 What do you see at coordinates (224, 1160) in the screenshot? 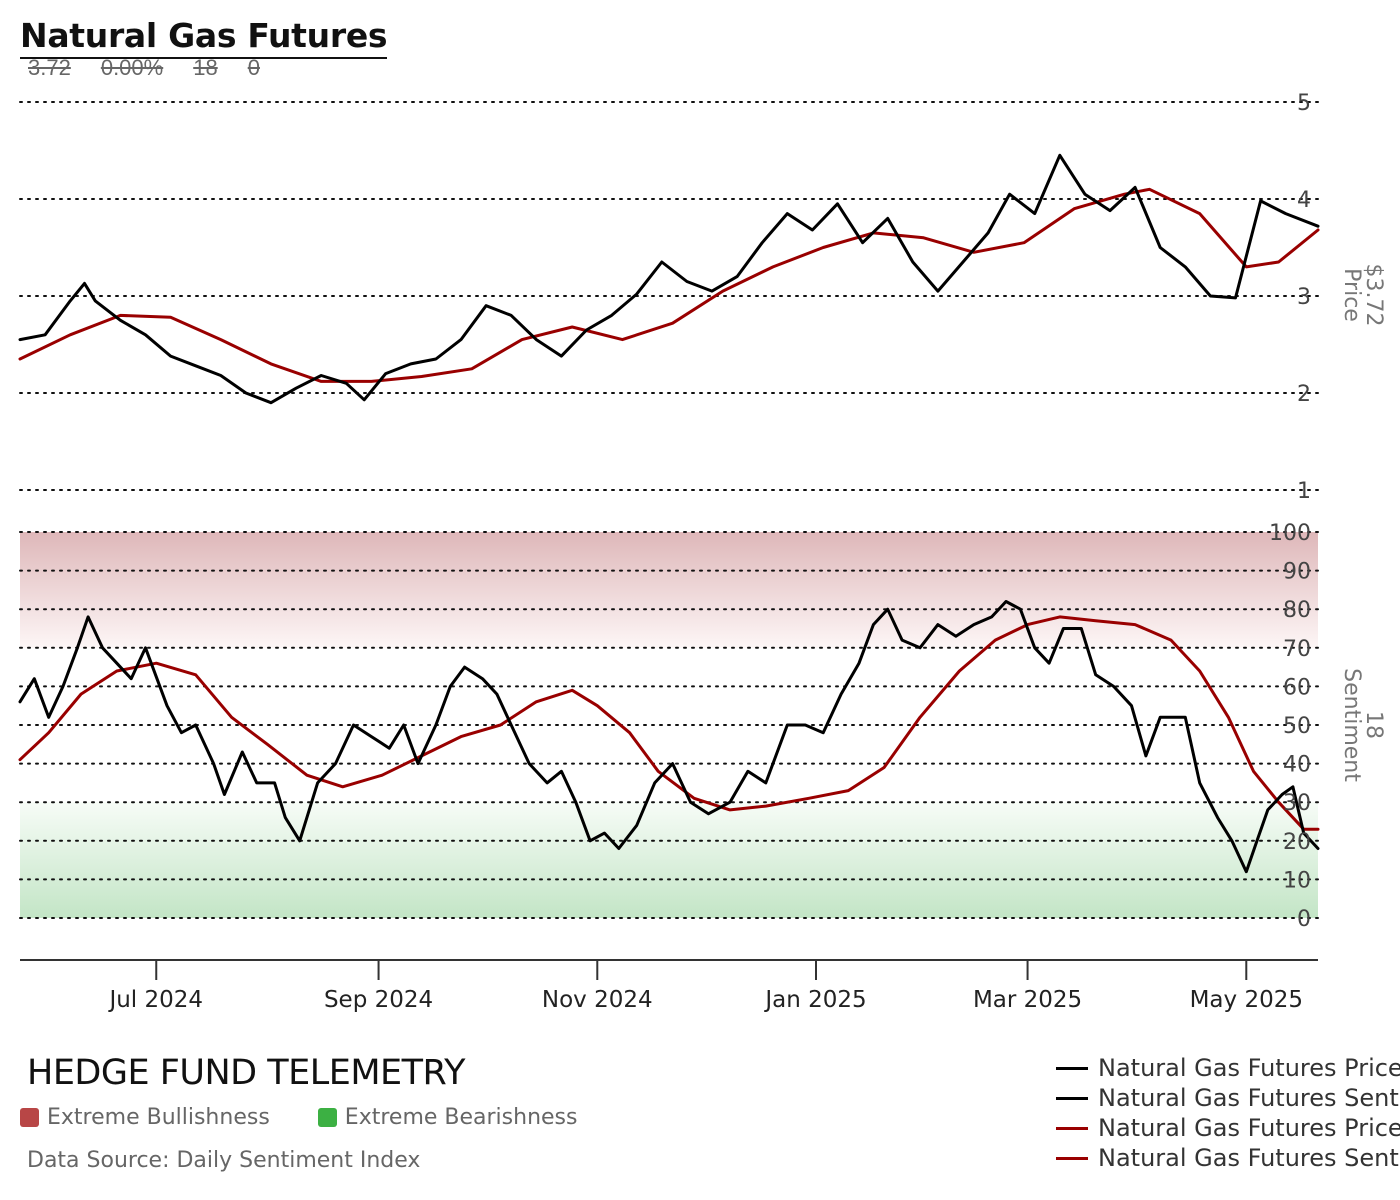
I see `data-source: Data Source: Daily Sentiment Index` at bounding box center [224, 1160].